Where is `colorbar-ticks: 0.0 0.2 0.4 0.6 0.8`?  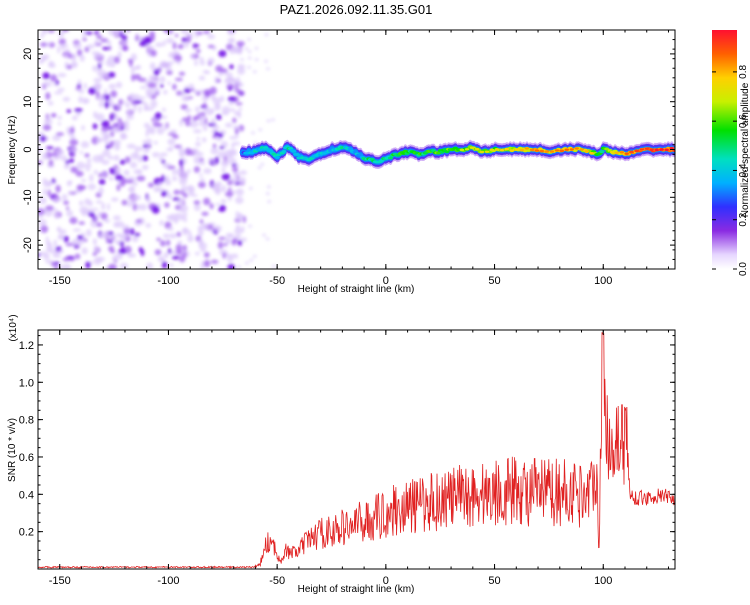 colorbar-ticks: 0.0 0.2 0.4 0.6 0.8 is located at coordinates (730, 170).